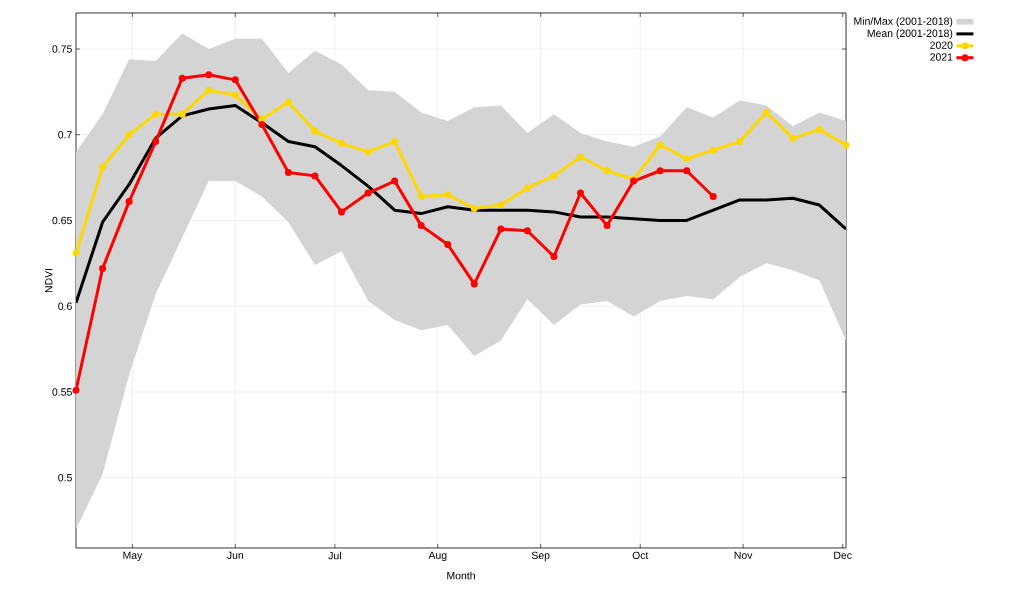 Image resolution: width=1018 pixels, height=608 pixels. What do you see at coordinates (62, 220) in the screenshot?
I see `y-tick-label: 0.65` at bounding box center [62, 220].